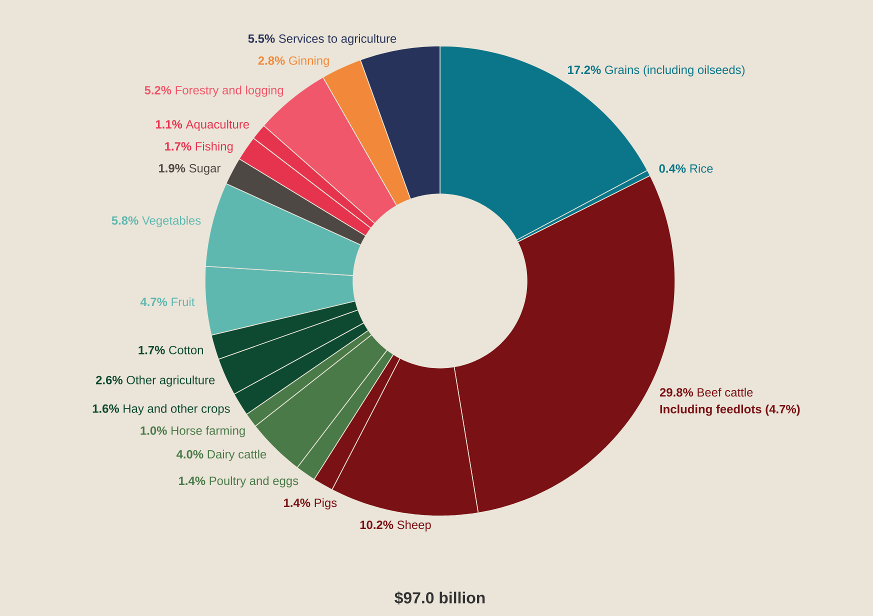  I want to click on slice-label: Ginning, so click(309, 62).